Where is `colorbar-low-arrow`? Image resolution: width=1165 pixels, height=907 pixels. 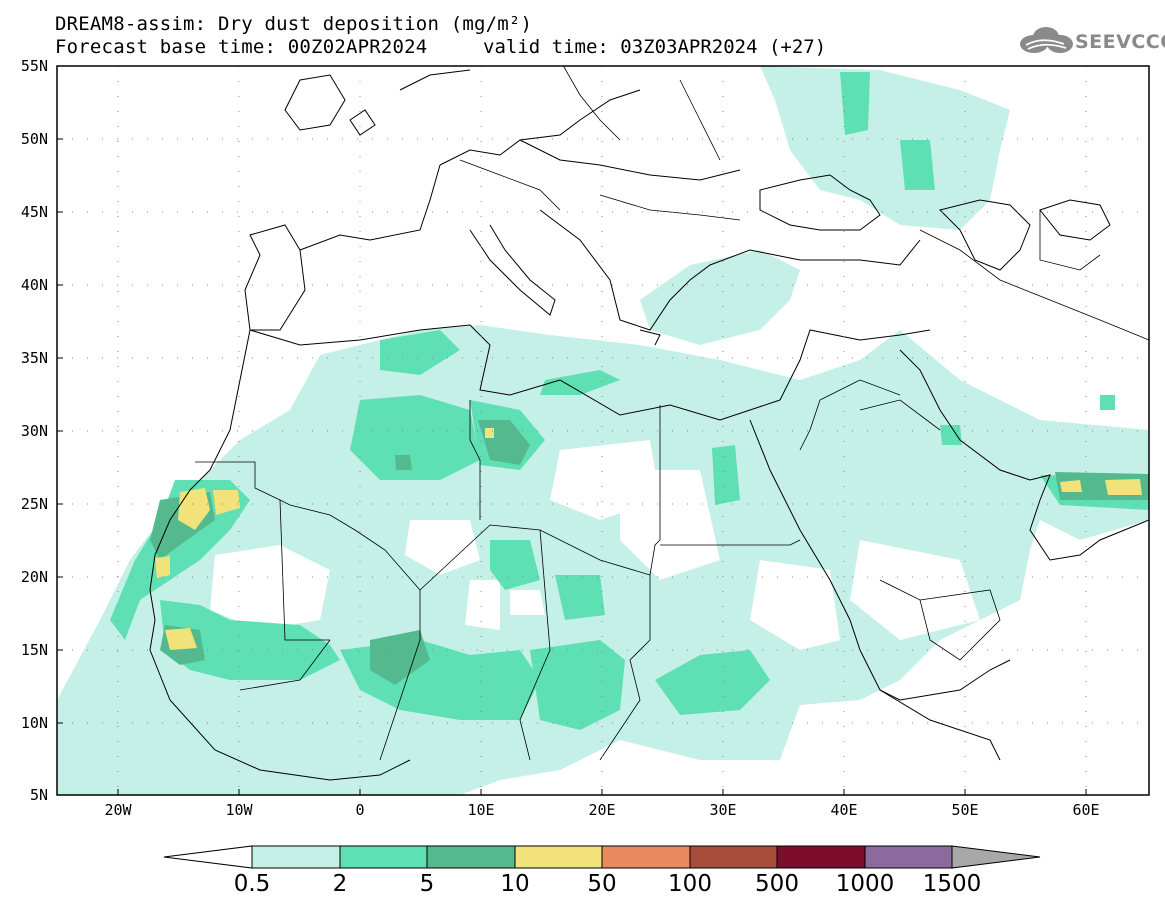 colorbar-low-arrow is located at coordinates (208, 857).